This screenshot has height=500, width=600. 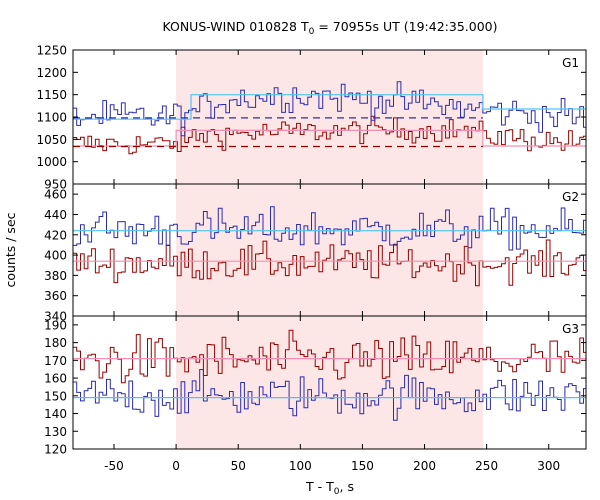 I want to click on y-axis-label: counts / sec, so click(x=10, y=249).